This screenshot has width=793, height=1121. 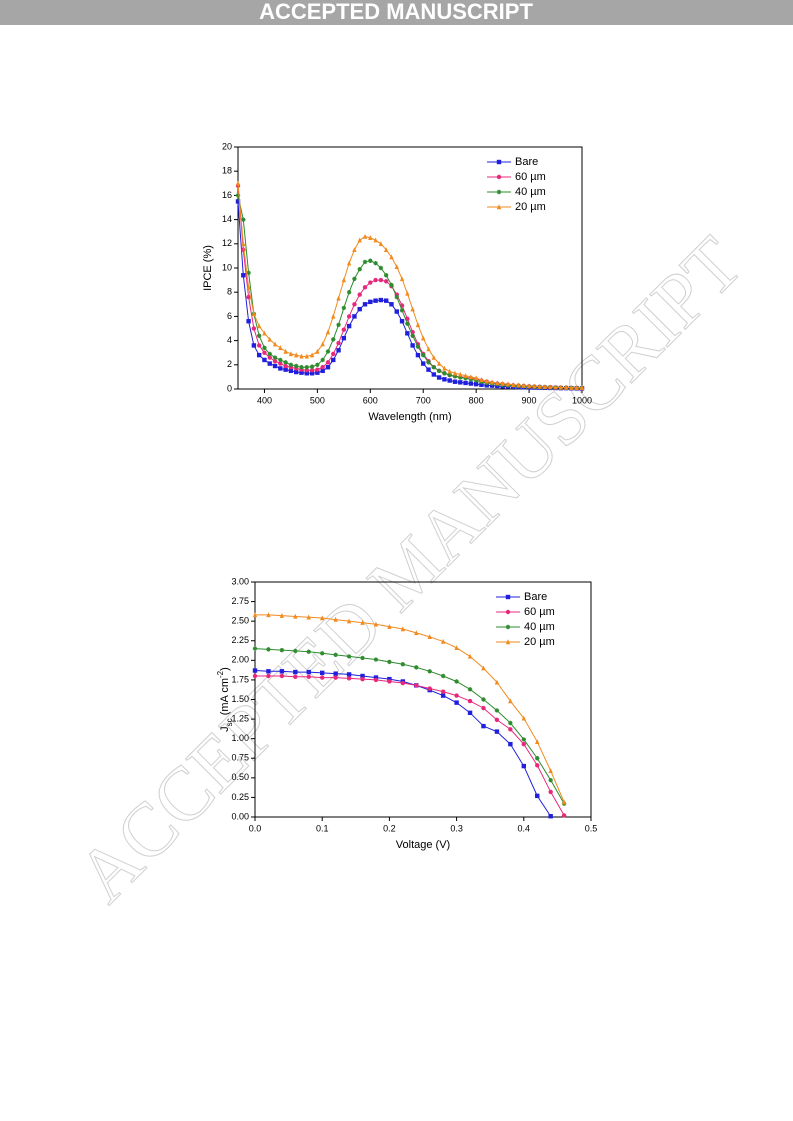 What do you see at coordinates (225, 698) in the screenshot?
I see `y-axis-label-part: (mA cm` at bounding box center [225, 698].